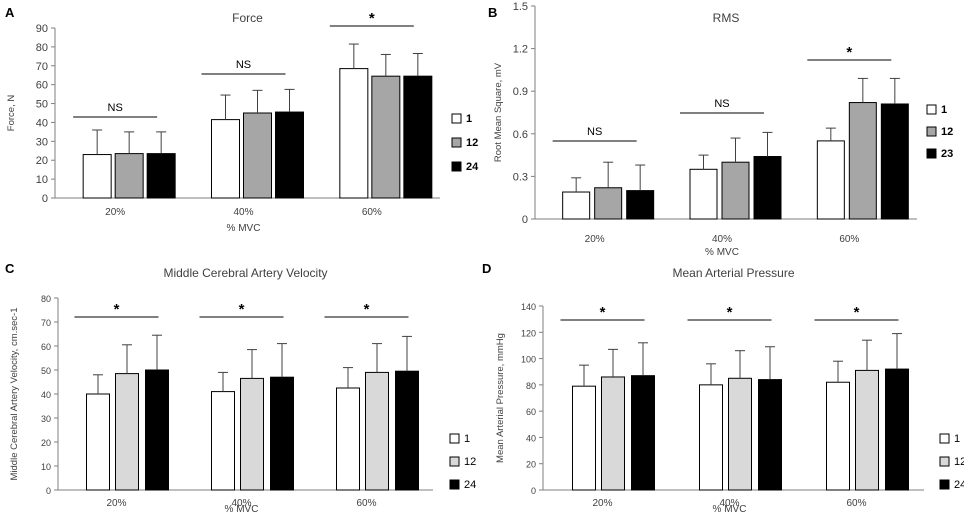 The height and width of the screenshot is (519, 964). What do you see at coordinates (492, 12) in the screenshot?
I see `panel-letter: B` at bounding box center [492, 12].